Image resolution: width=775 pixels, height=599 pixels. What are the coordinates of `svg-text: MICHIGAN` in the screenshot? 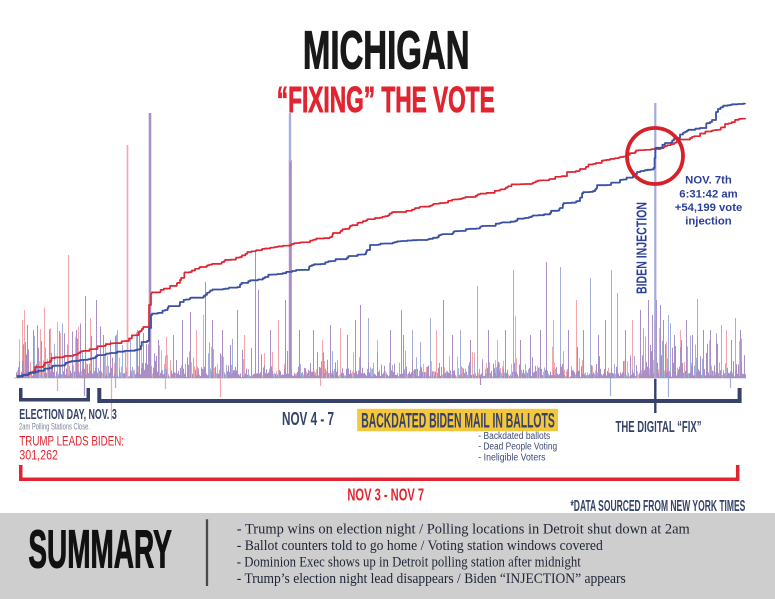 It's located at (386, 51).